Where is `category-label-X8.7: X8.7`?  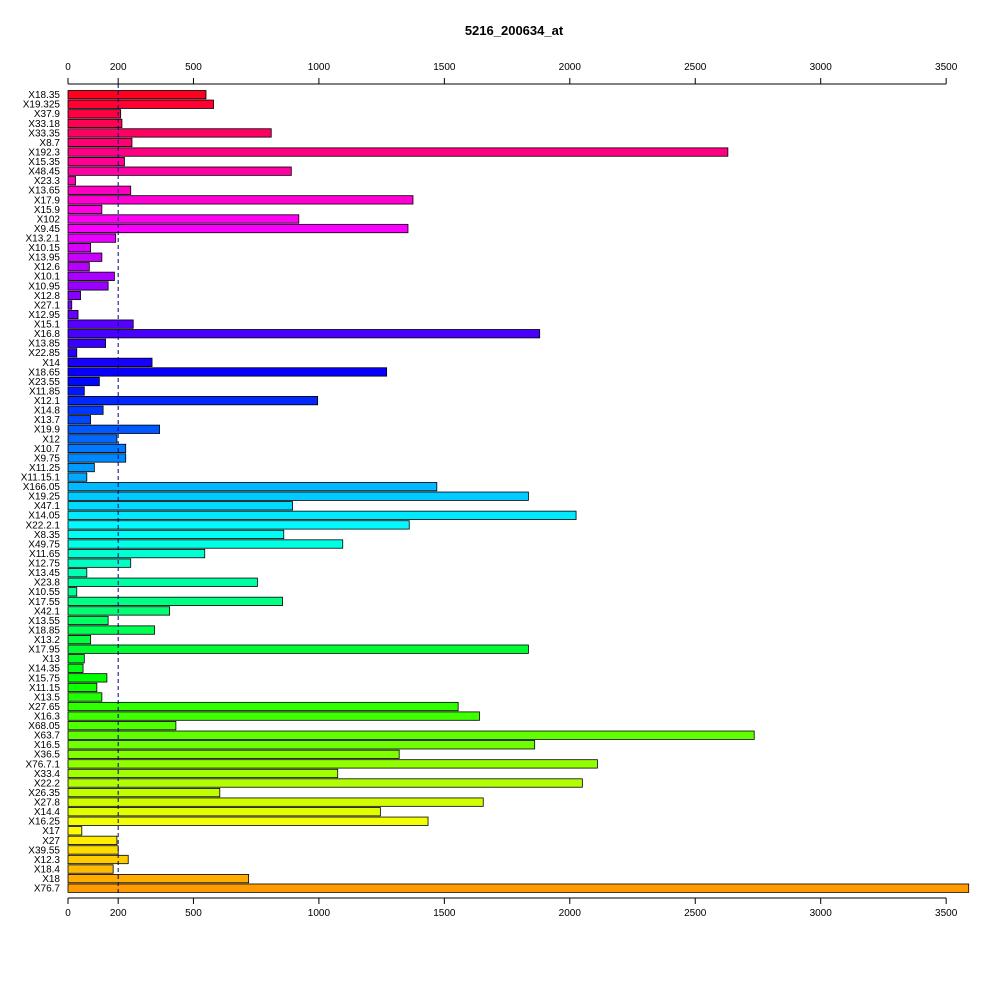 category-label-X8.7: X8.7 is located at coordinates (49, 143).